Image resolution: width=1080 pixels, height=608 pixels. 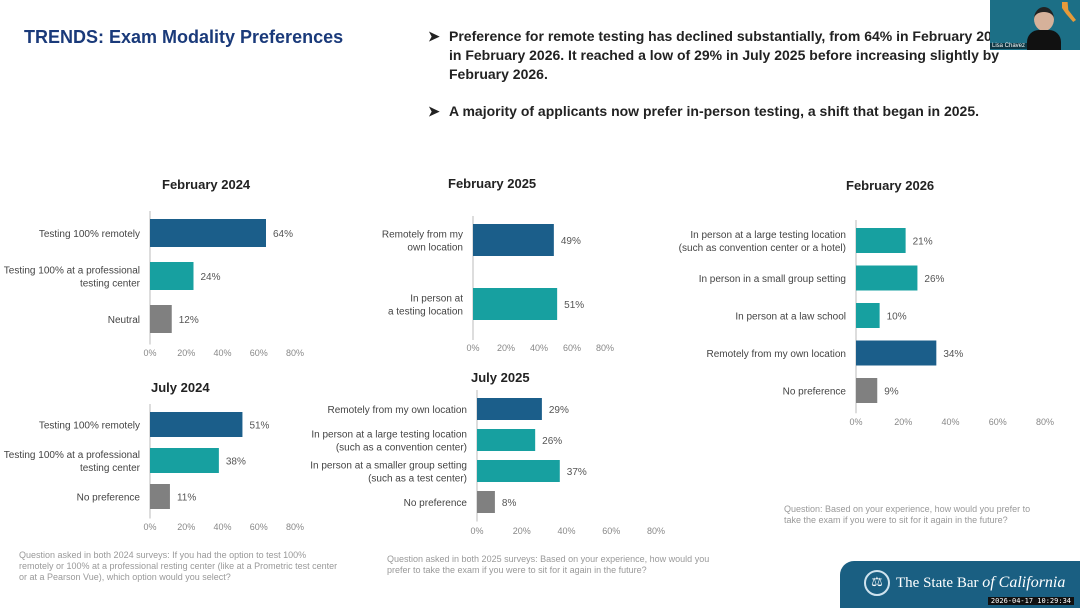 What do you see at coordinates (509, 503) in the screenshot?
I see `data-label: 8%` at bounding box center [509, 503].